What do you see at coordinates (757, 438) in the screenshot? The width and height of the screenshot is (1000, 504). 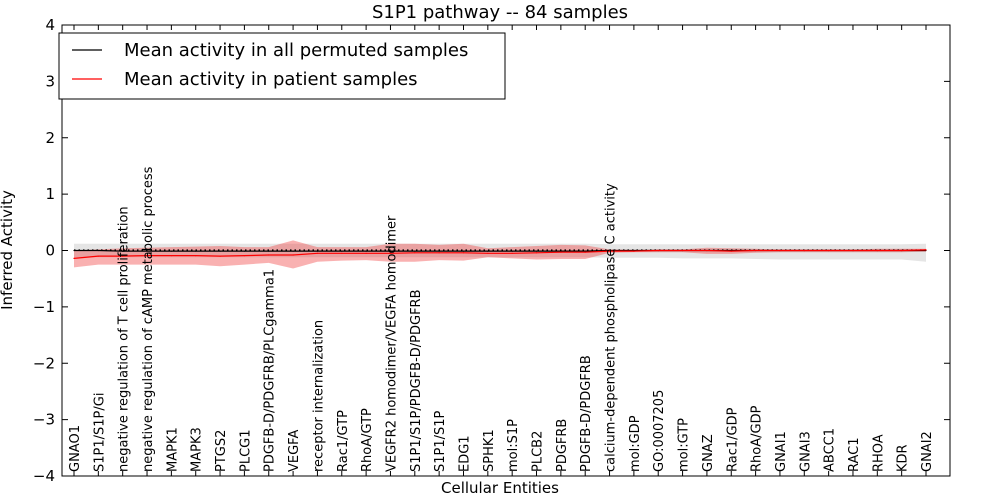 I see `x-tick-label: RhoA/GDP` at bounding box center [757, 438].